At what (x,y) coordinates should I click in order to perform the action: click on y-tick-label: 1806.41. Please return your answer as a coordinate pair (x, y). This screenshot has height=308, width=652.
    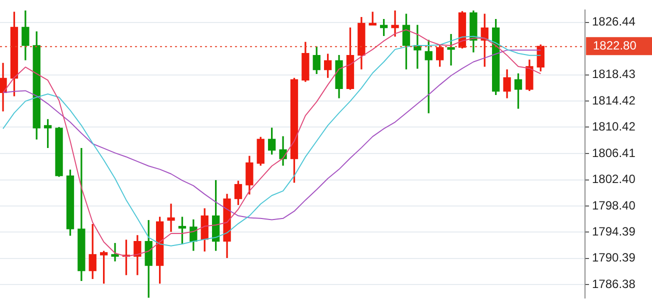
    Looking at the image, I should click on (614, 153).